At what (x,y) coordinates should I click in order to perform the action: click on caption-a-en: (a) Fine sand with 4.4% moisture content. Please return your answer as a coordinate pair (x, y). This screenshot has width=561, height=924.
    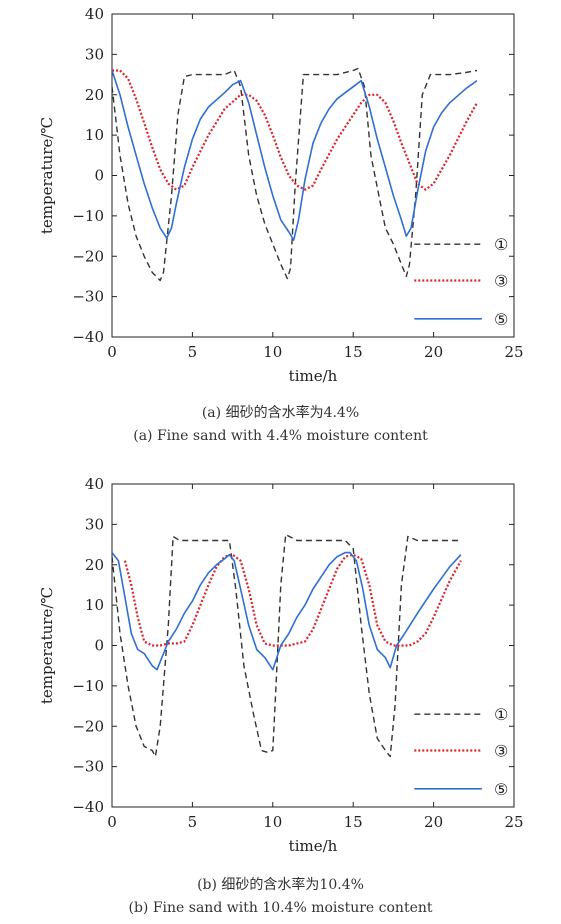
    Looking at the image, I should click on (280, 436).